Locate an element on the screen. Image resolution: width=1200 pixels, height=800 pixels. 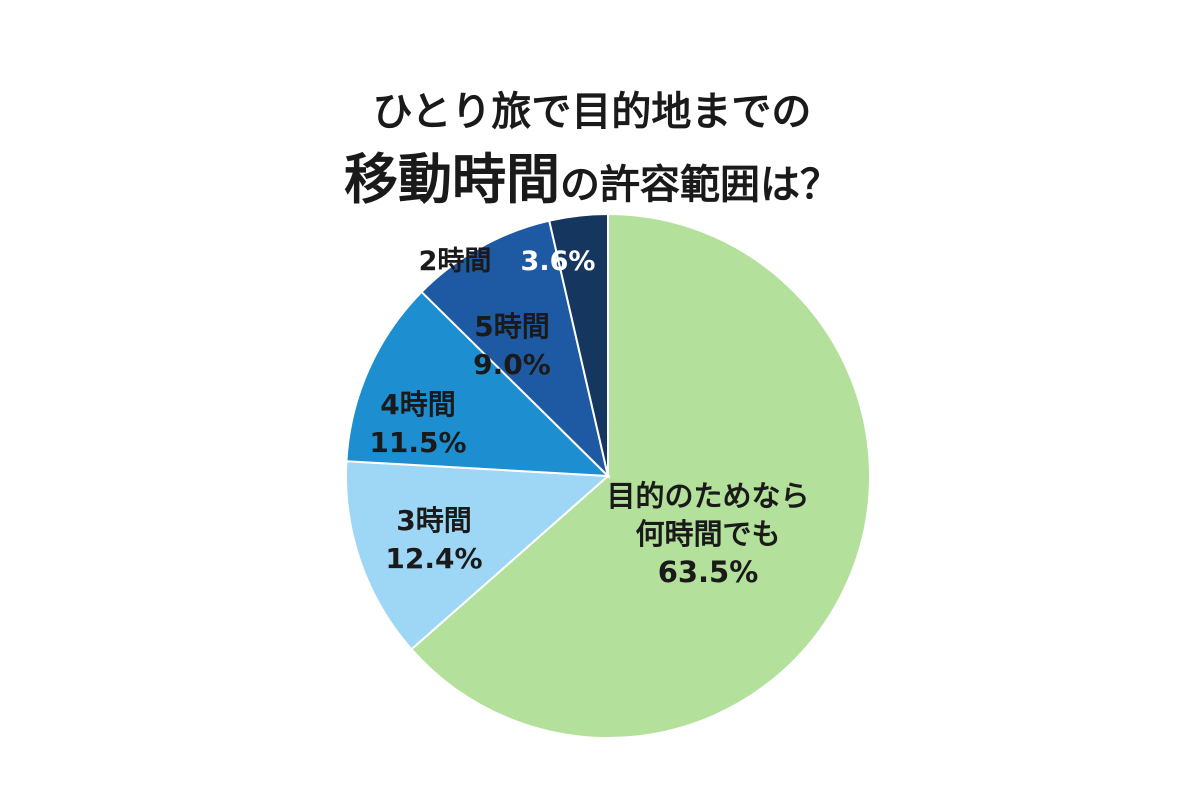
slice-value-label: 11.5% is located at coordinates (417, 442).